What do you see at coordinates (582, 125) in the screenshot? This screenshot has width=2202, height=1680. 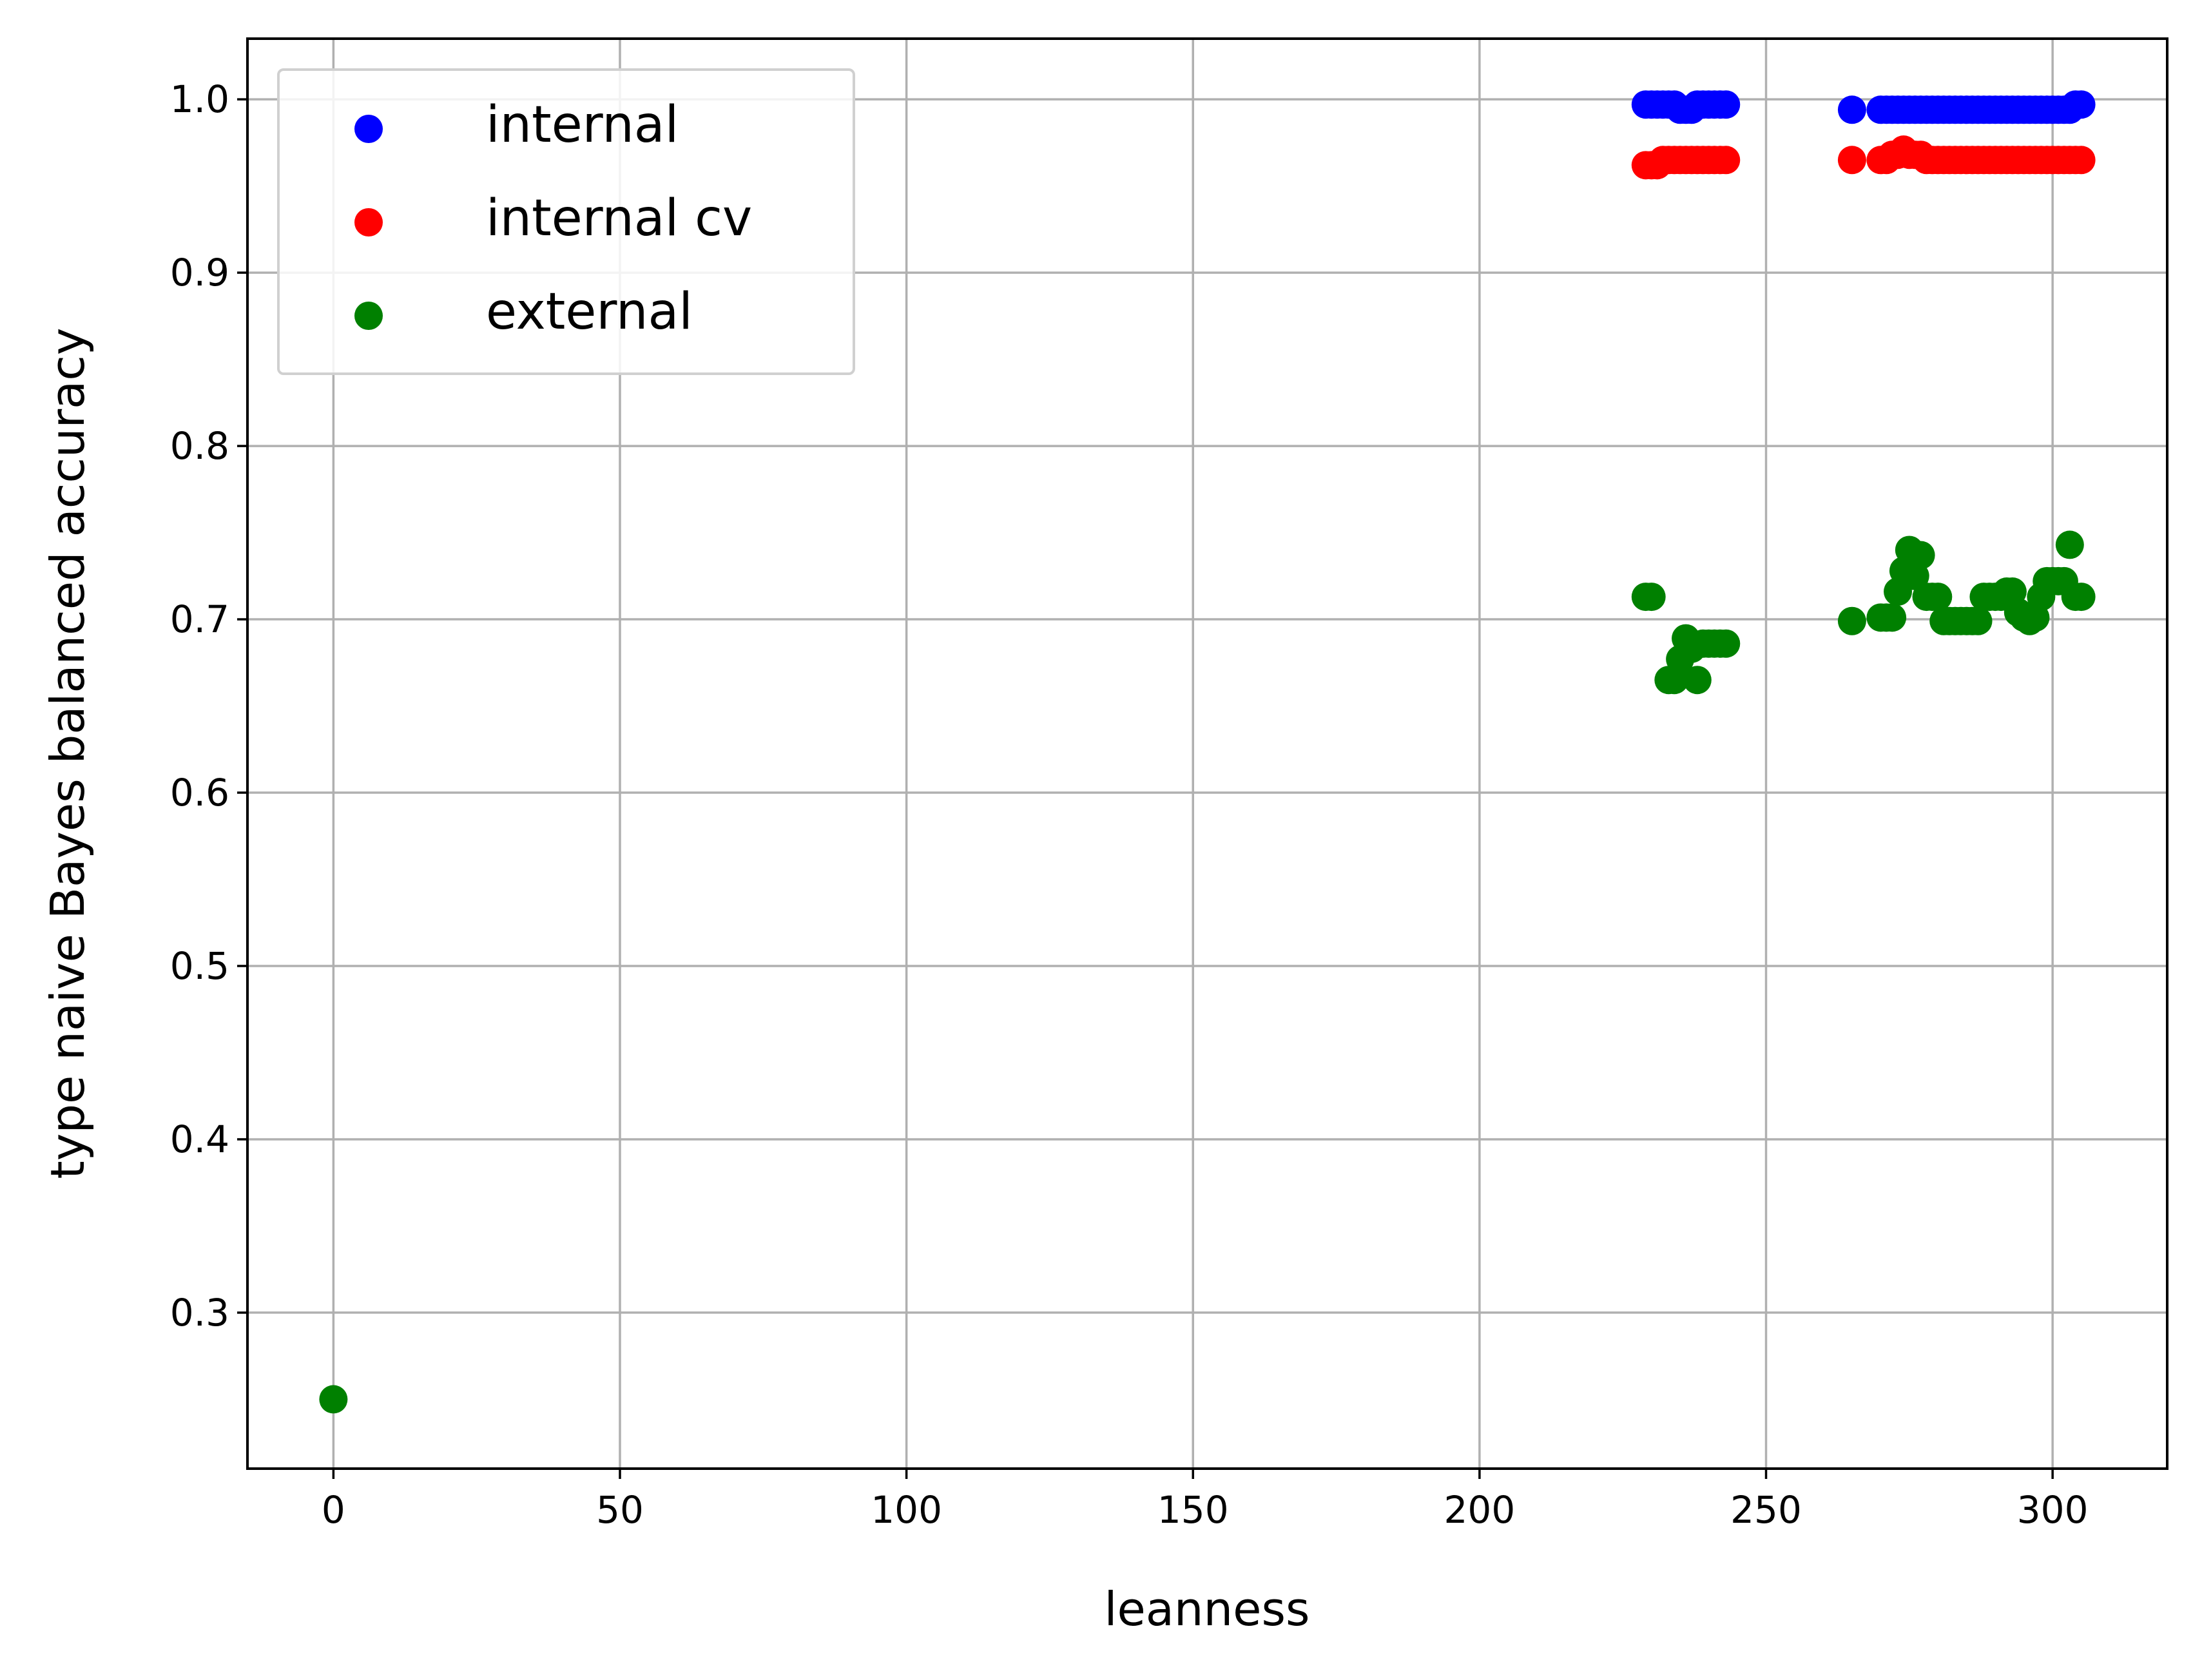 I see `legend-label-internal: internal` at bounding box center [582, 125].